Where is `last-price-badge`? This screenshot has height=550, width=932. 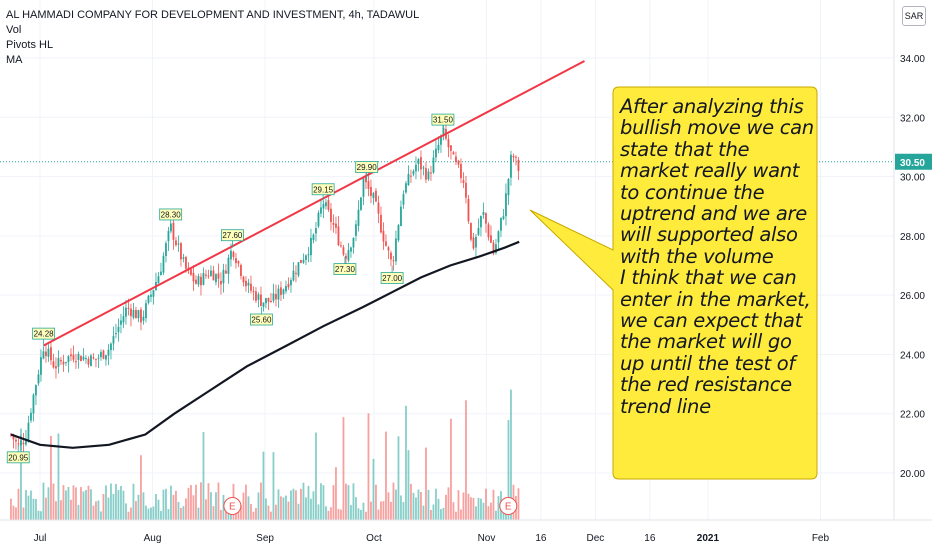
last-price-badge is located at coordinates (913, 161).